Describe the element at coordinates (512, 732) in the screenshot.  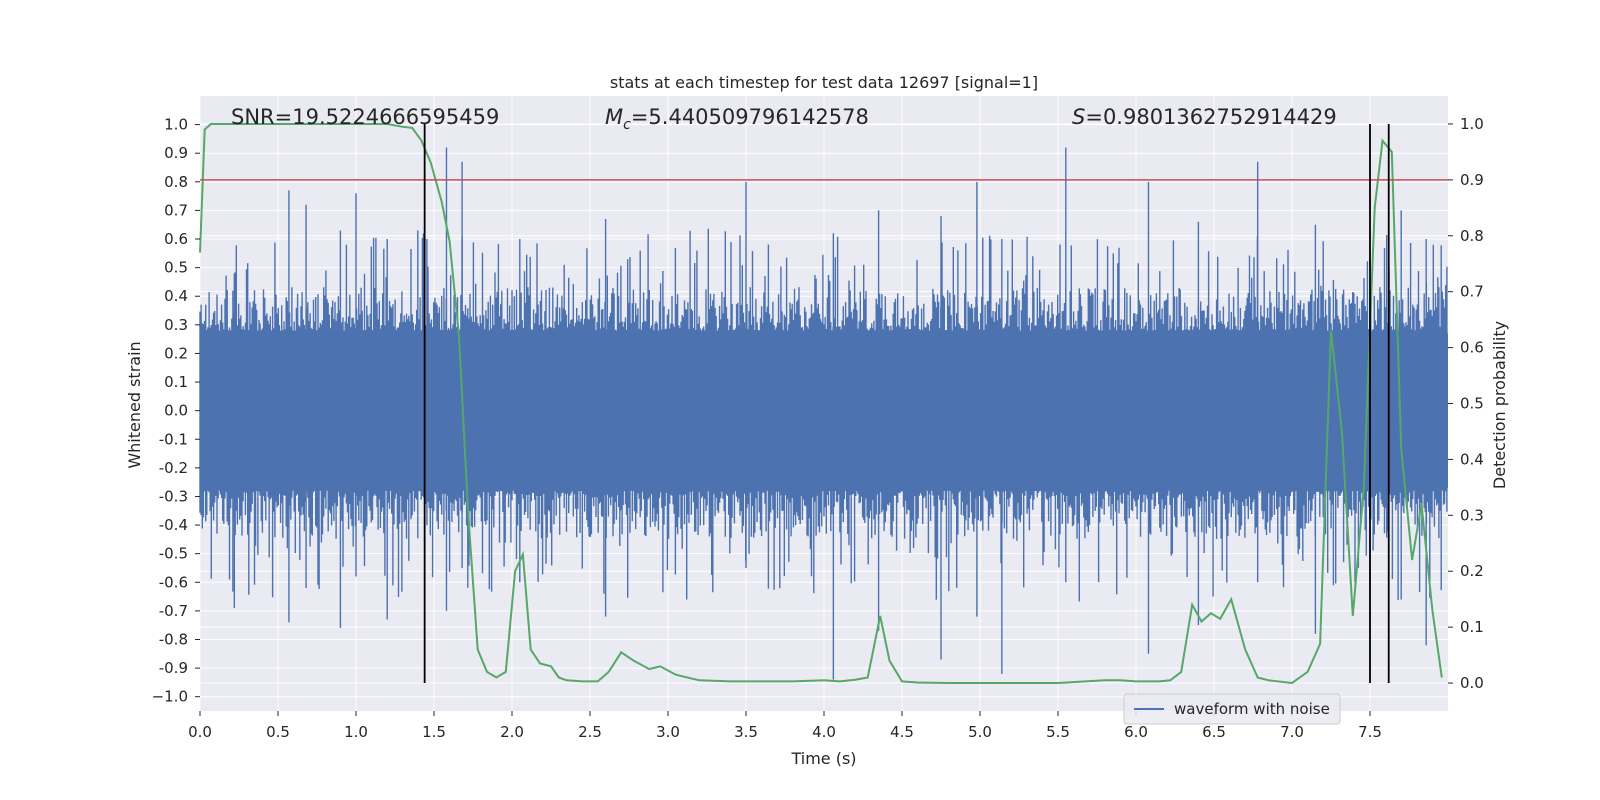
I see `x-tick-label: 2.0` at that location.